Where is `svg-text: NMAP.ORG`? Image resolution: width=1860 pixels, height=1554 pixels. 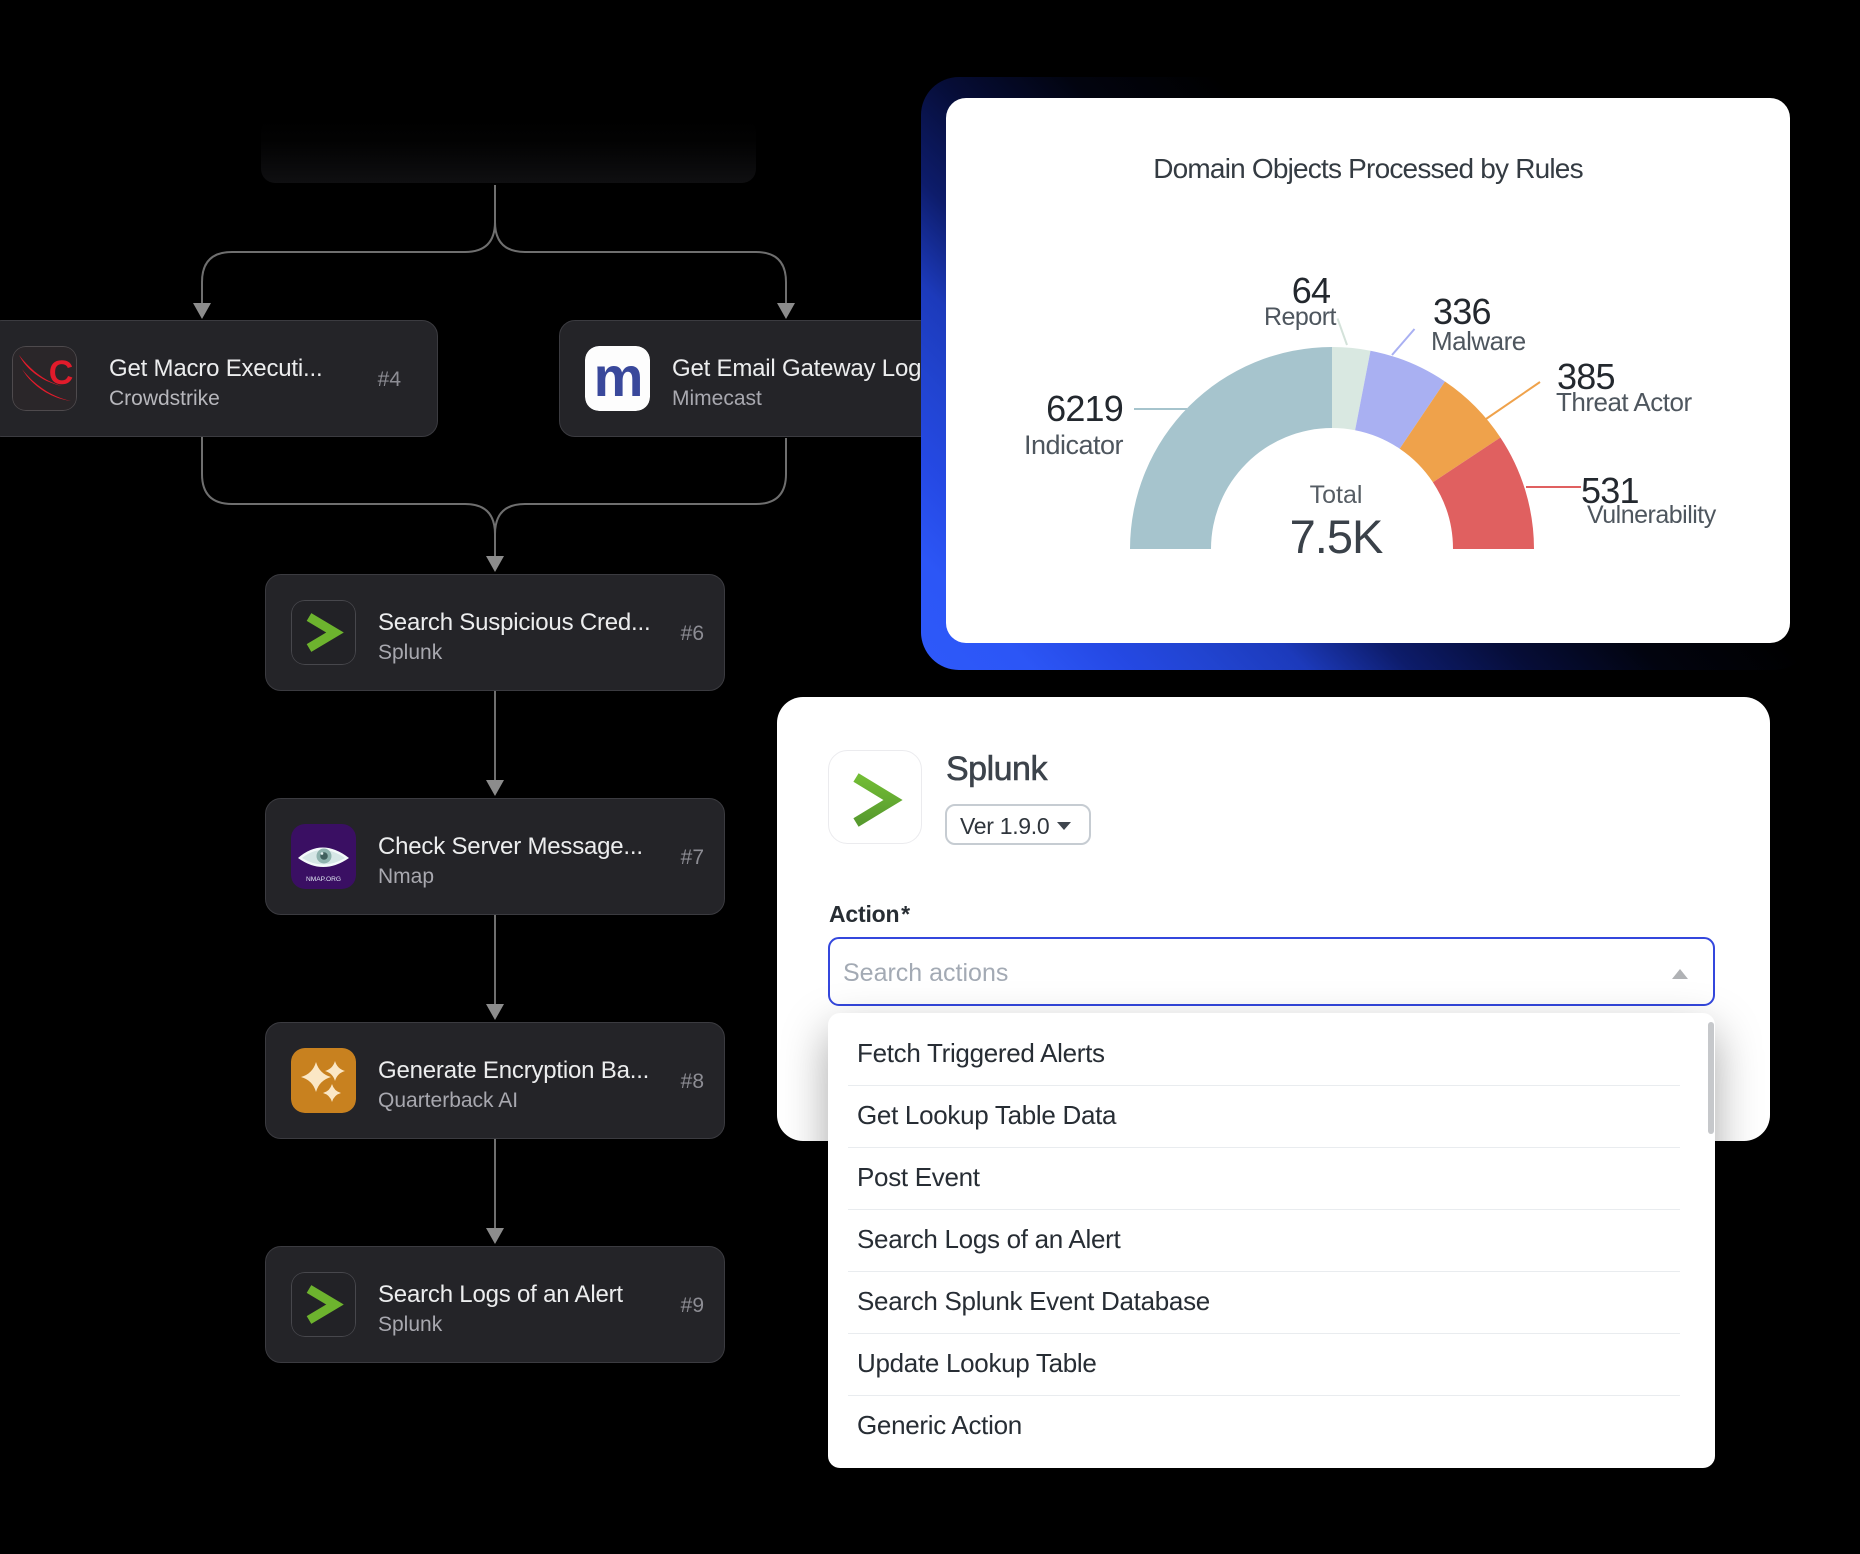 svg-text: NMAP.ORG is located at coordinates (323, 879).